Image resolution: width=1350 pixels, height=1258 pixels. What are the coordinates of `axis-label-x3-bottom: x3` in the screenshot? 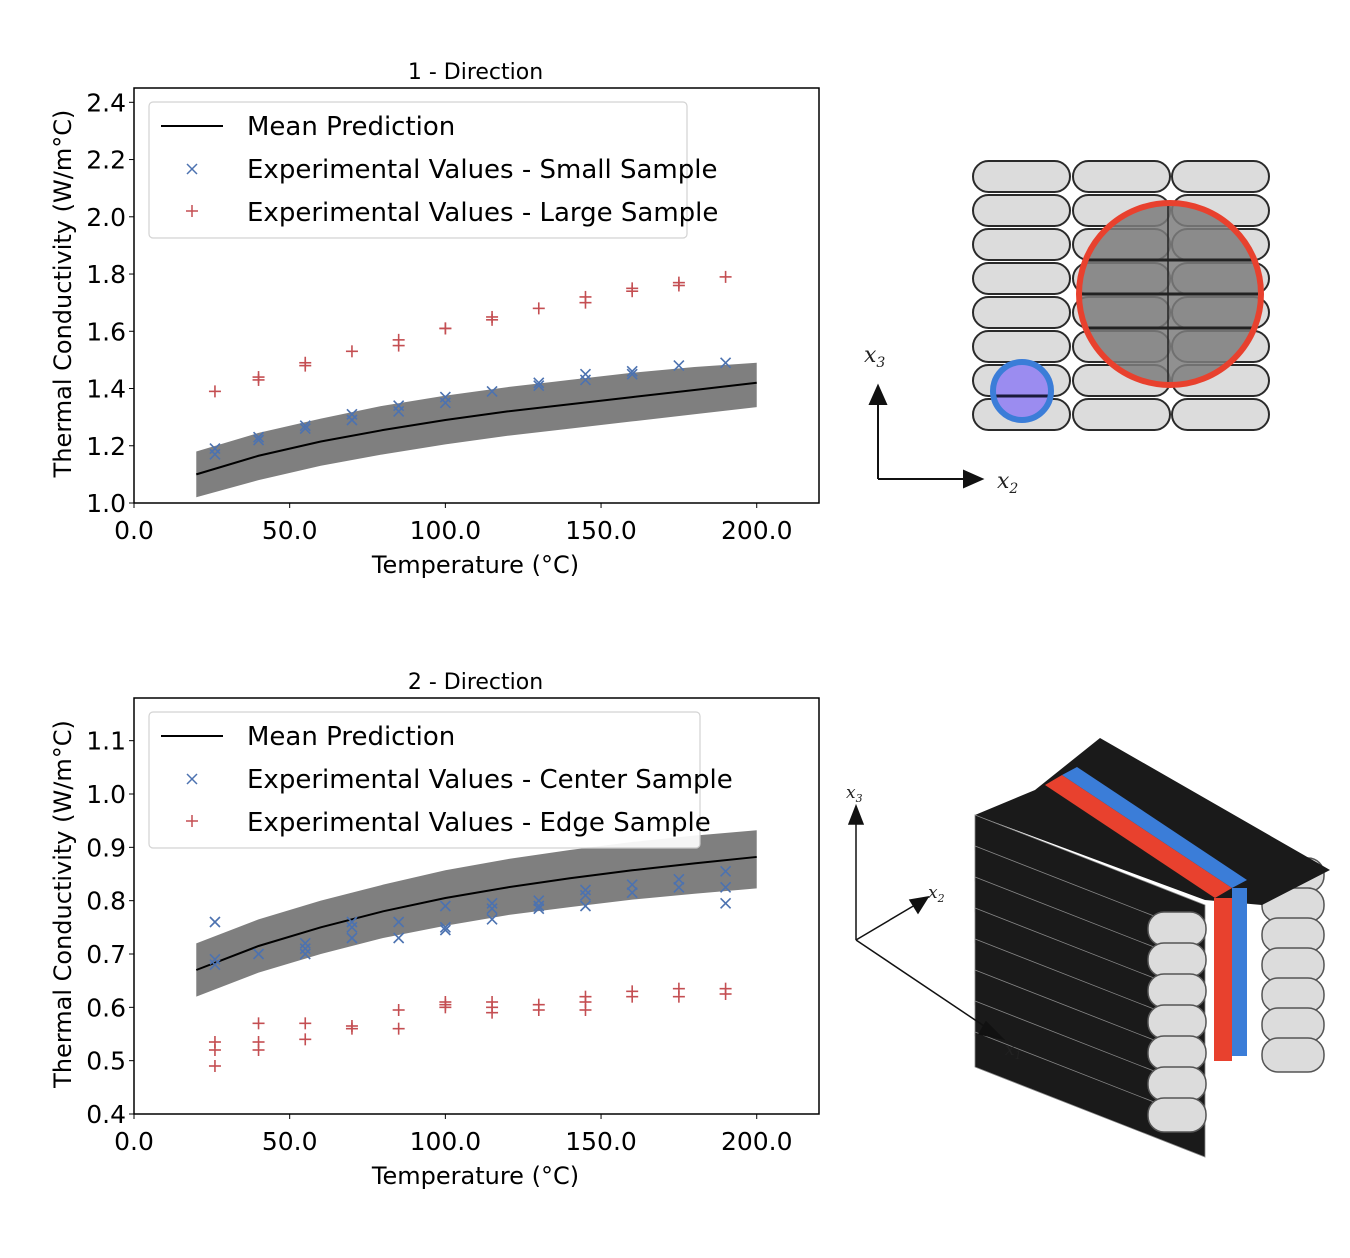 It's located at (854, 794).